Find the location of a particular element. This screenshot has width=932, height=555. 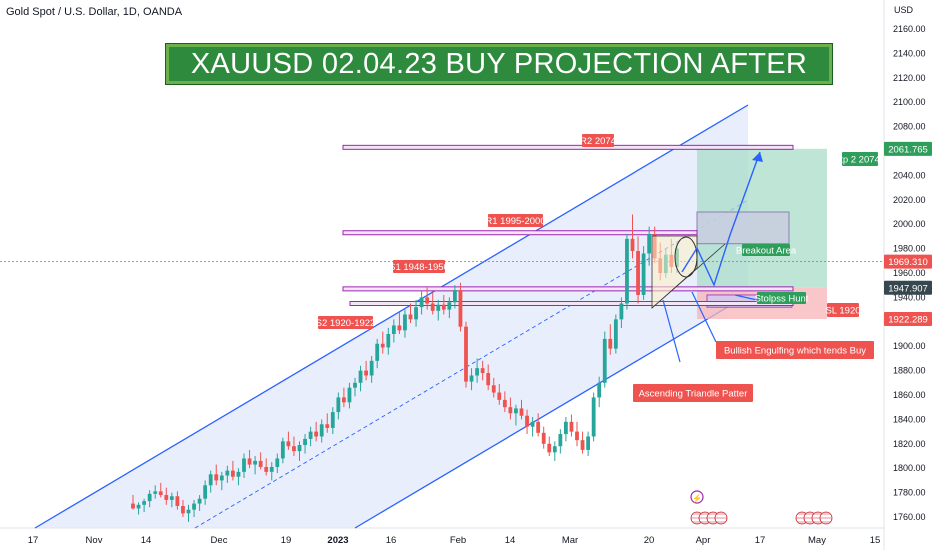

label-s2-text: S2 1920-1922 is located at coordinates (346, 323).